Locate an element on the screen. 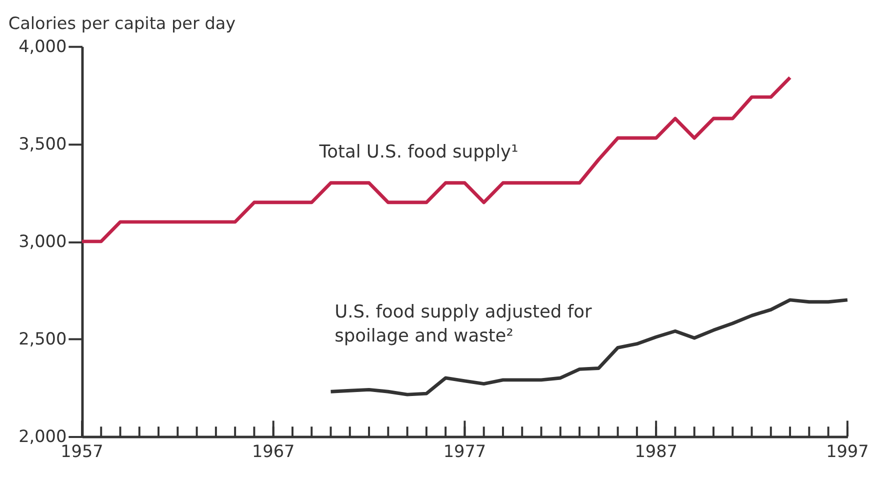 The width and height of the screenshot is (883, 500). y-tick-label: 2,500 is located at coordinates (42, 338).